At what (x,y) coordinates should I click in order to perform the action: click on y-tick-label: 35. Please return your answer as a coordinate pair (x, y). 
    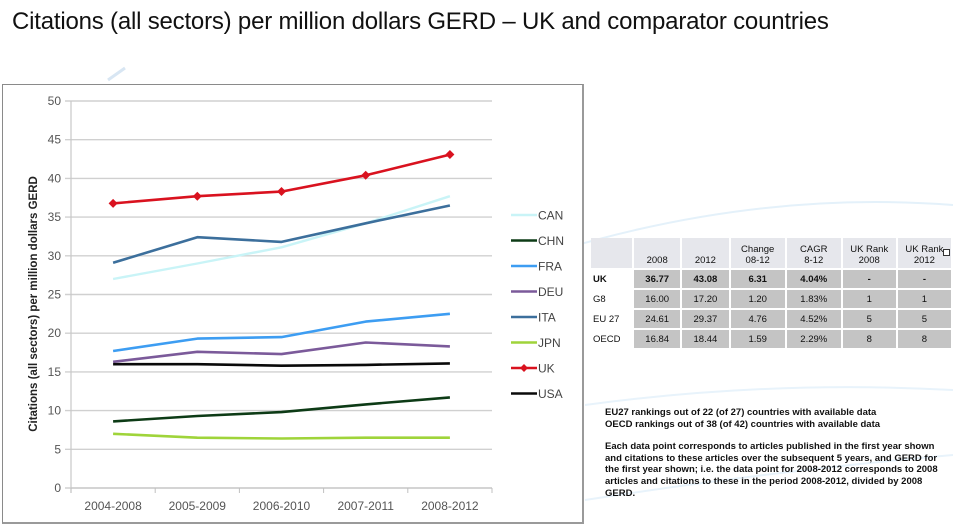
    Looking at the image, I should click on (55, 217).